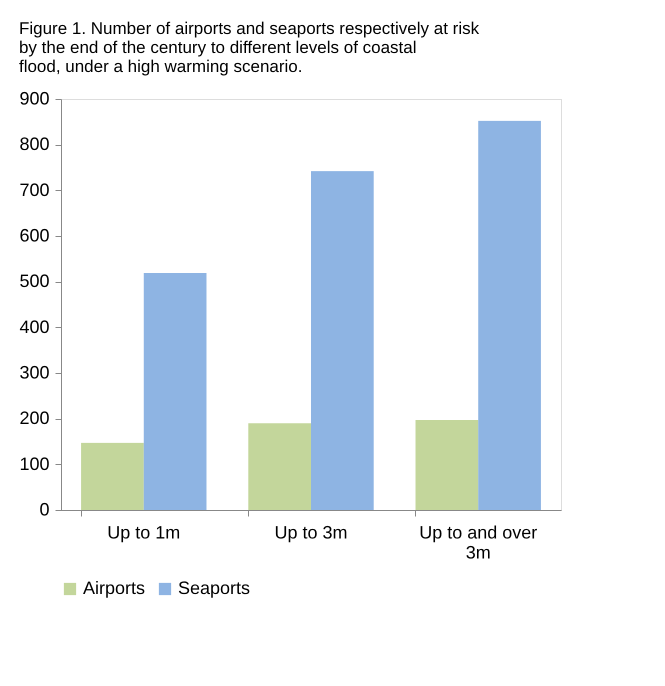 The height and width of the screenshot is (686, 665). Describe the element at coordinates (214, 588) in the screenshot. I see `legend-label: Seaports` at that location.